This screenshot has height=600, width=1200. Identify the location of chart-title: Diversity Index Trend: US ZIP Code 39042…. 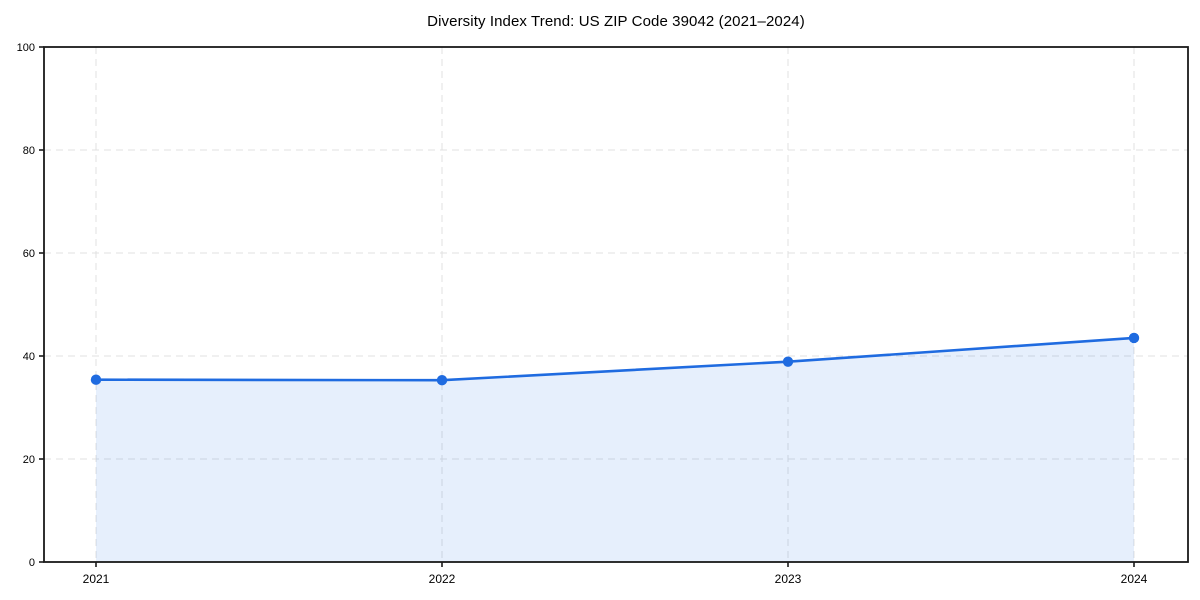
(616, 21).